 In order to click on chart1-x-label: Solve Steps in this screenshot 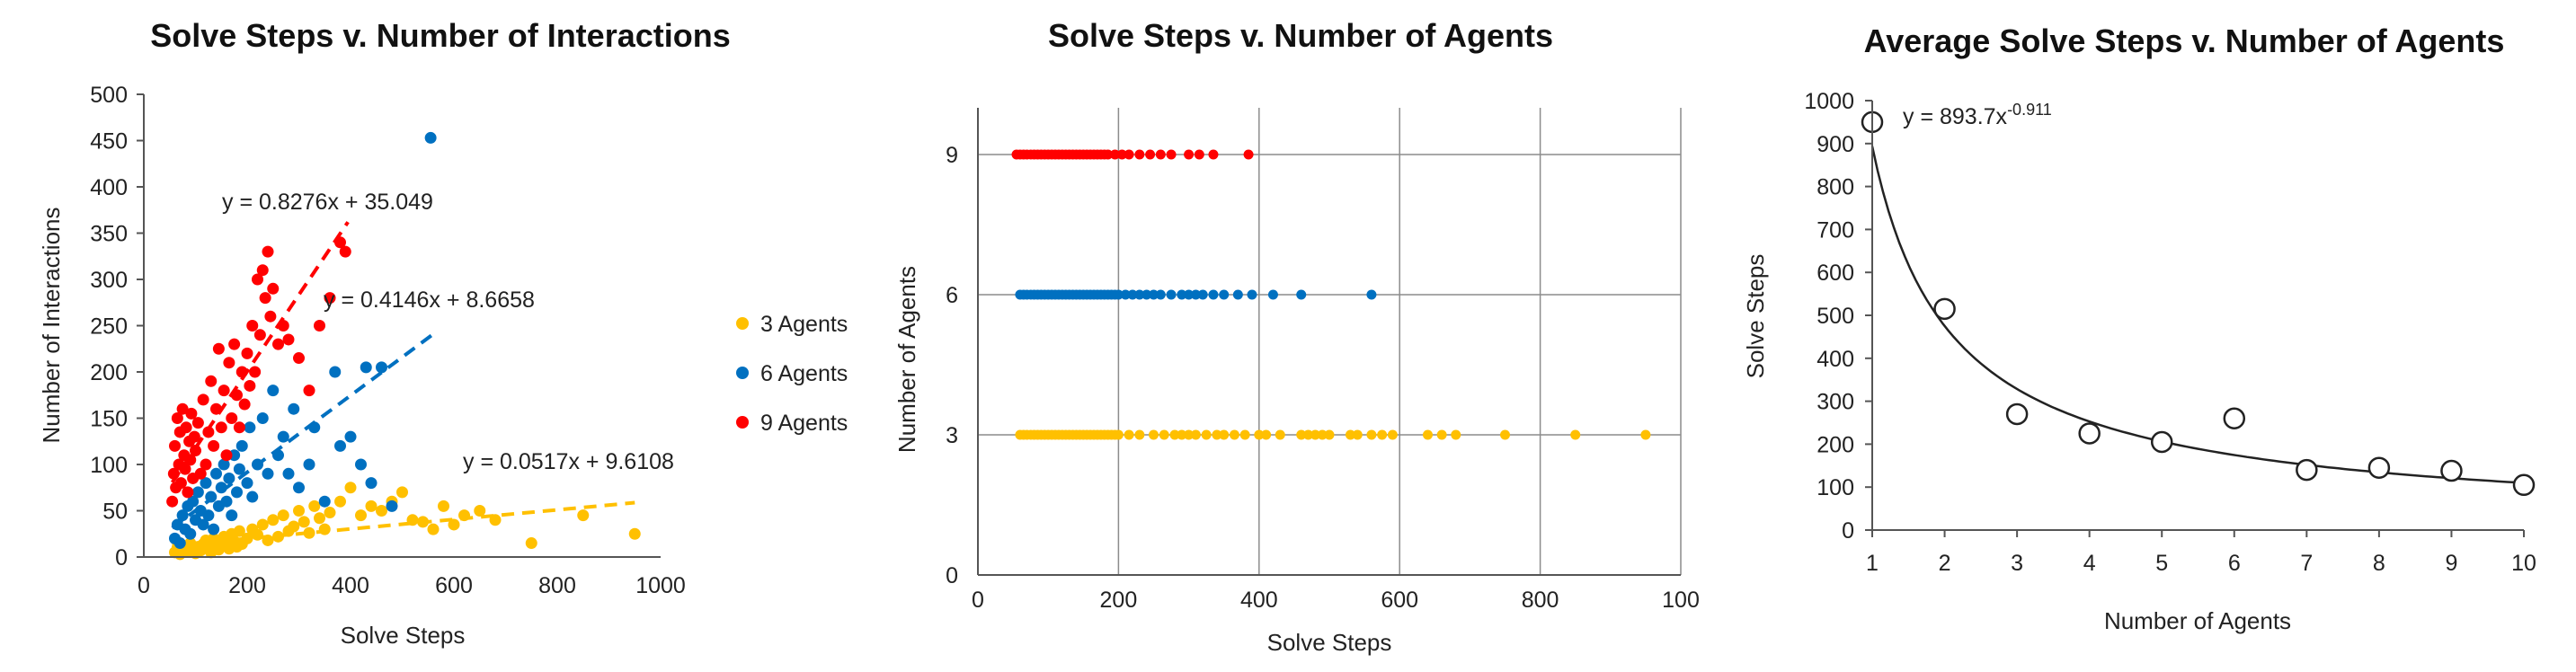, I will do `click(403, 636)`.